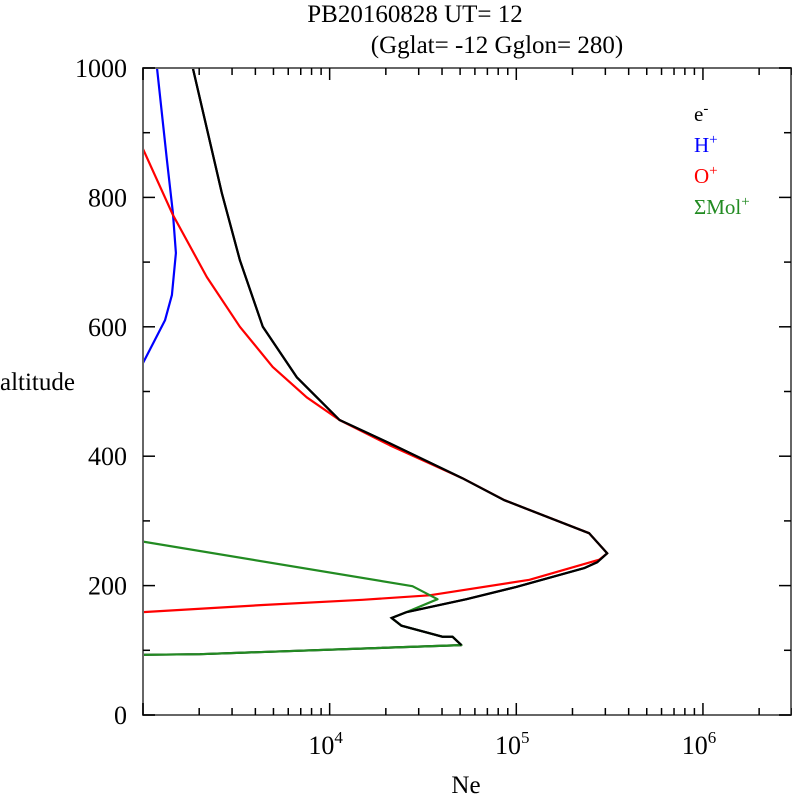 The width and height of the screenshot is (792, 796). What do you see at coordinates (415, 14) in the screenshot?
I see `chart-title-line1: PB20160828 UT= 12` at bounding box center [415, 14].